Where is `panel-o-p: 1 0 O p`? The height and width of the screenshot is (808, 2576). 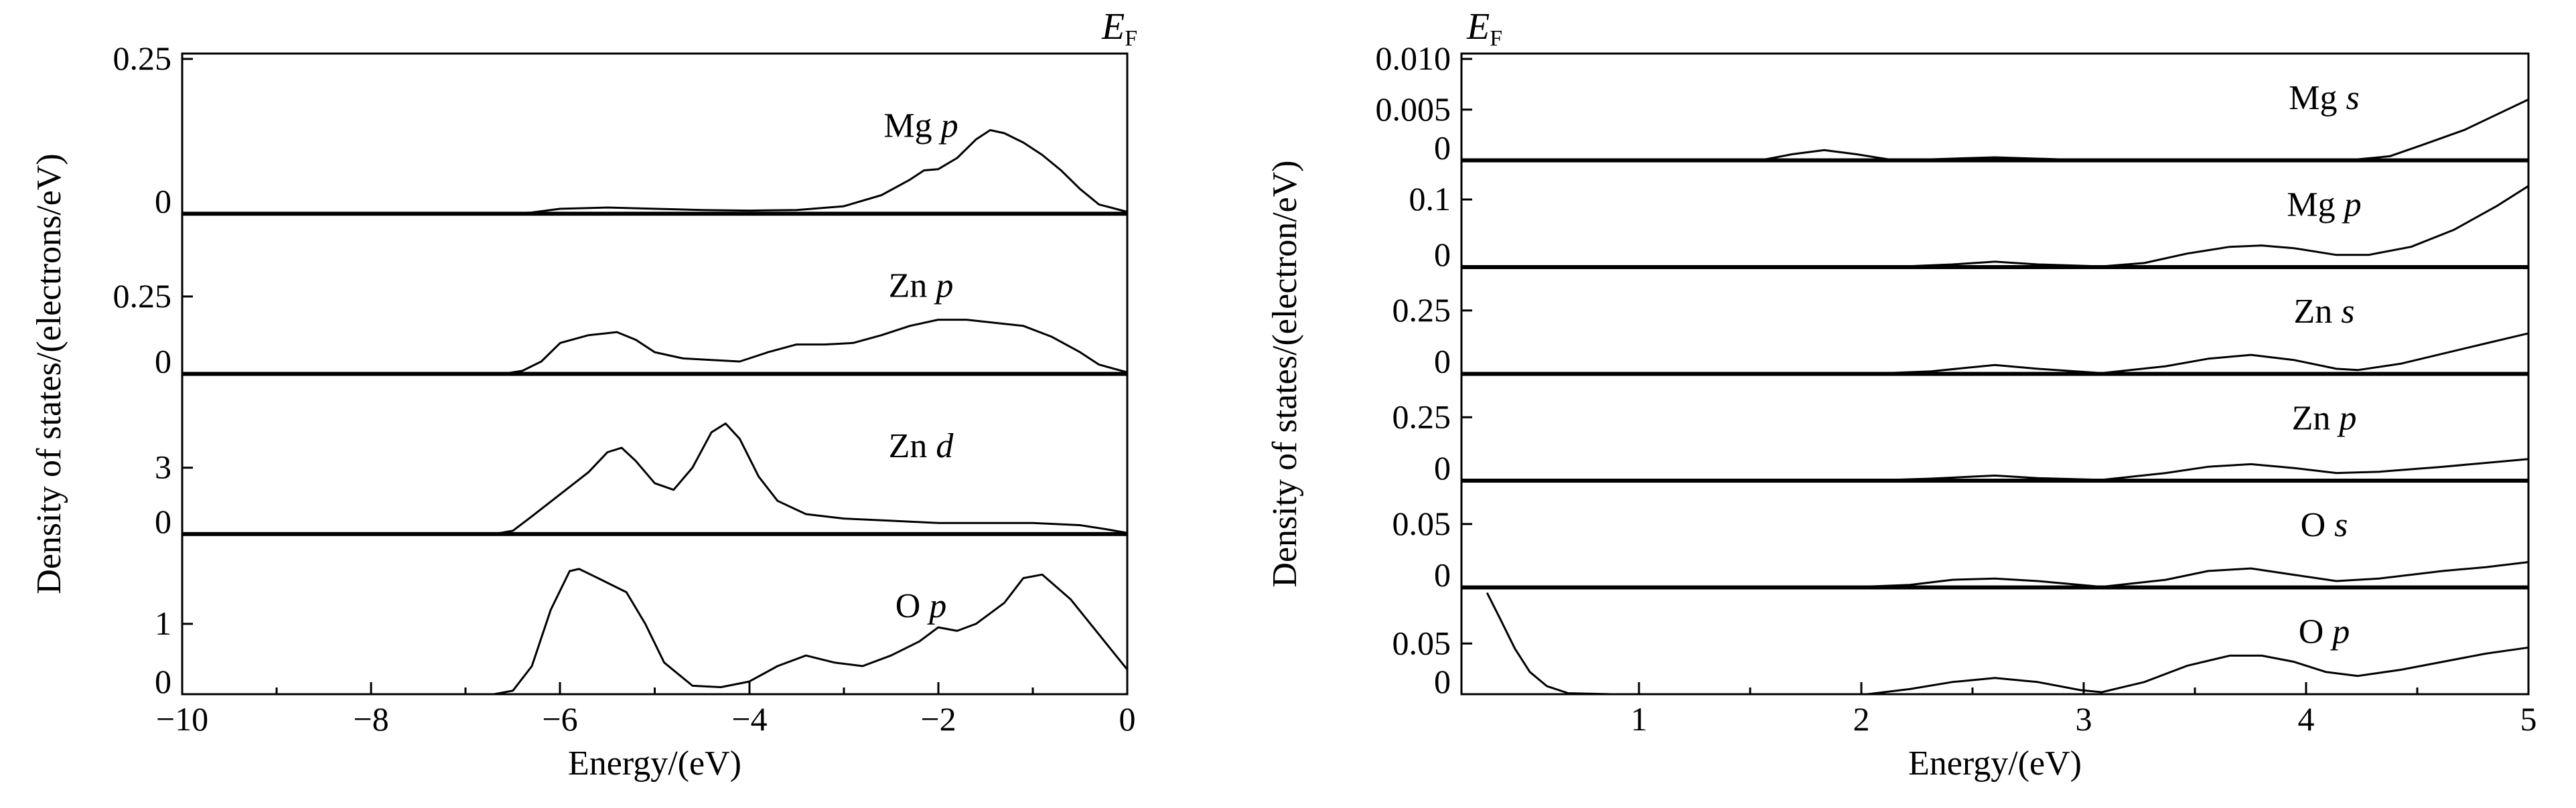
panel-o-p: 1 0 O p is located at coordinates (642, 634).